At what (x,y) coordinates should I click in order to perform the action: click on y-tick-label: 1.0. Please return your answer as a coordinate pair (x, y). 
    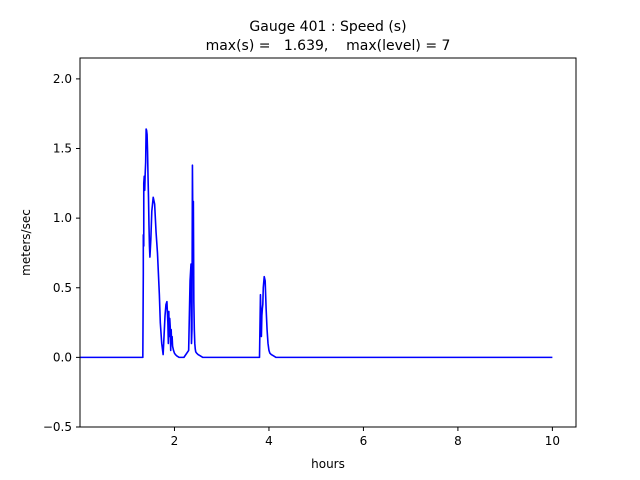
    Looking at the image, I should click on (62, 218).